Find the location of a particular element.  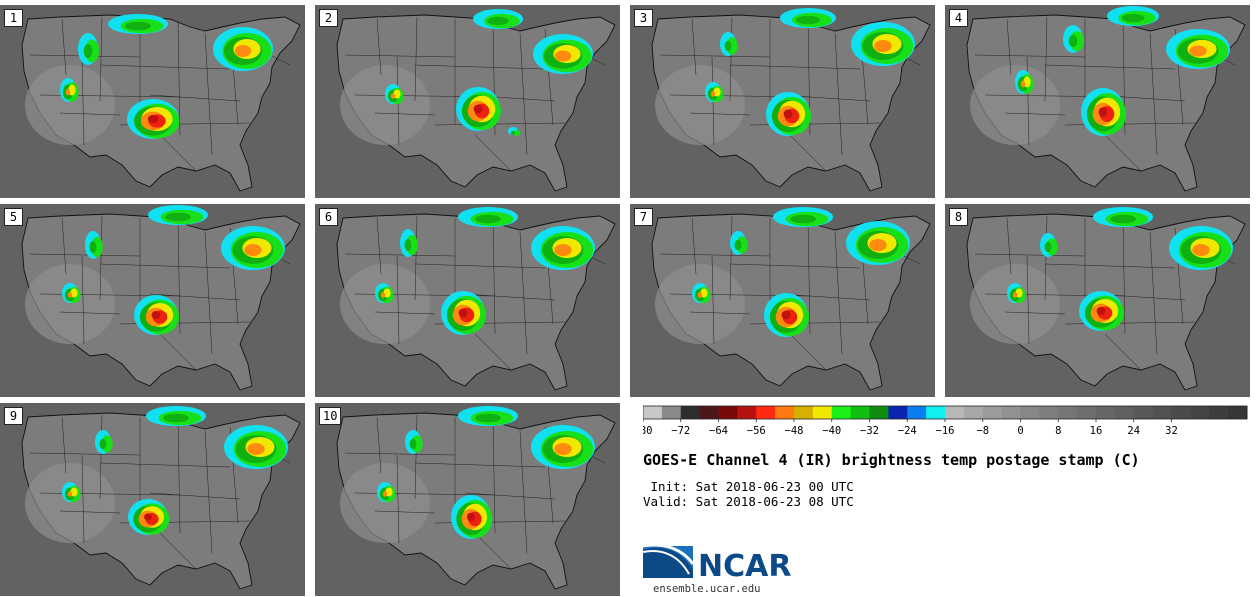

panel-number-badge: 1 is located at coordinates (13, 18).